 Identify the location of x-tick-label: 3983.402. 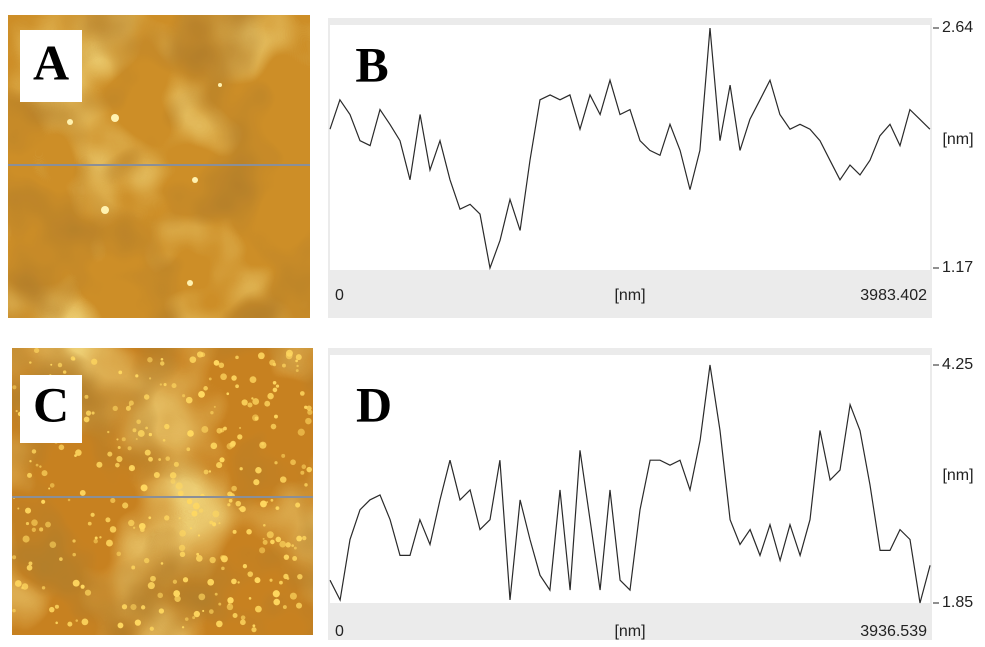
(893, 295).